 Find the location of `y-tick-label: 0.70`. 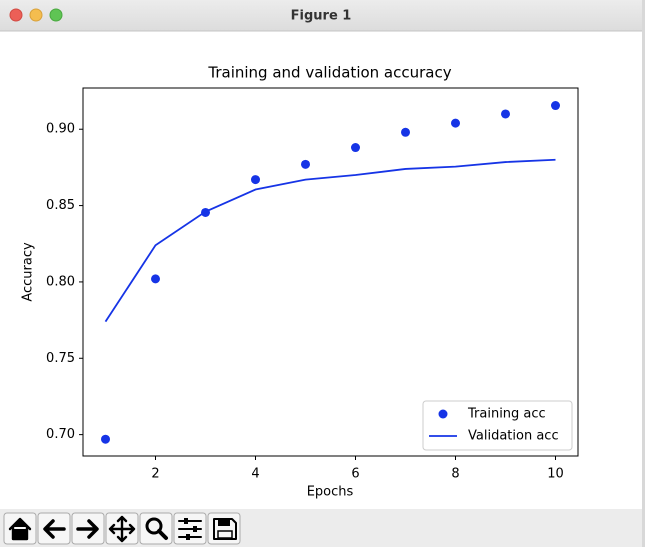

y-tick-label: 0.70 is located at coordinates (60, 434).